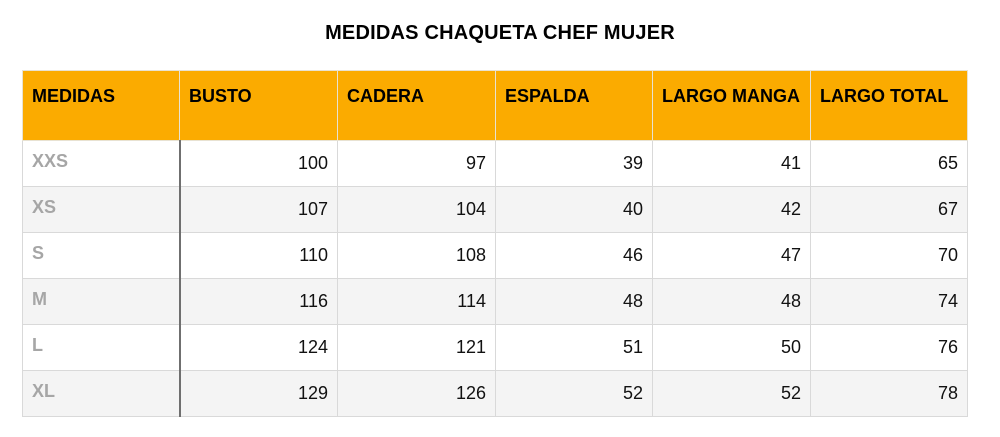  Describe the element at coordinates (889, 163) in the screenshot. I see `largo-total-cell: 65` at that location.